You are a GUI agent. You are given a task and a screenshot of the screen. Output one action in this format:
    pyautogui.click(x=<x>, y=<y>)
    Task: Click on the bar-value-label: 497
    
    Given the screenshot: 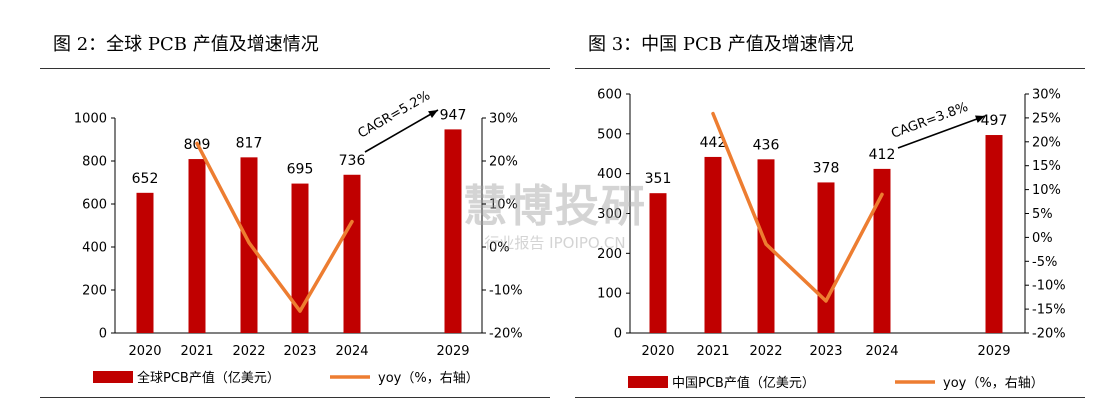 What is the action you would take?
    pyautogui.click(x=994, y=121)
    